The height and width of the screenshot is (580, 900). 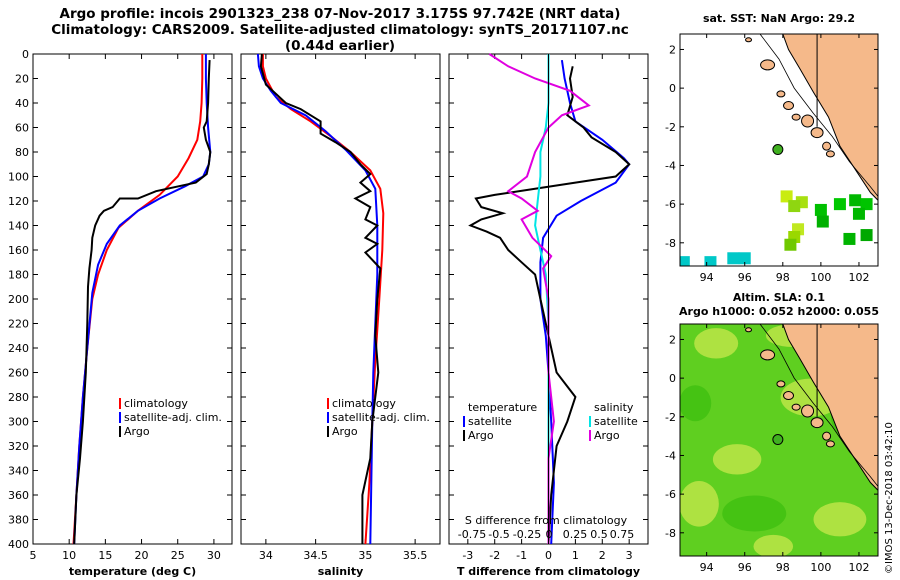 What do you see at coordinates (138, 299) in the screenshot?
I see `temperature-series-climatology` at bounding box center [138, 299].